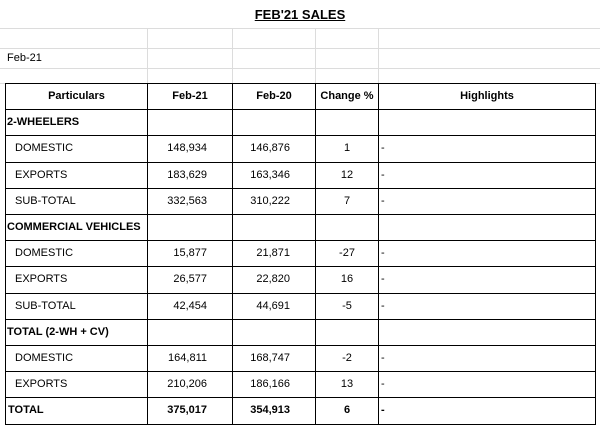  Describe the element at coordinates (347, 253) in the screenshot. I see `table-cell: -27` at that location.